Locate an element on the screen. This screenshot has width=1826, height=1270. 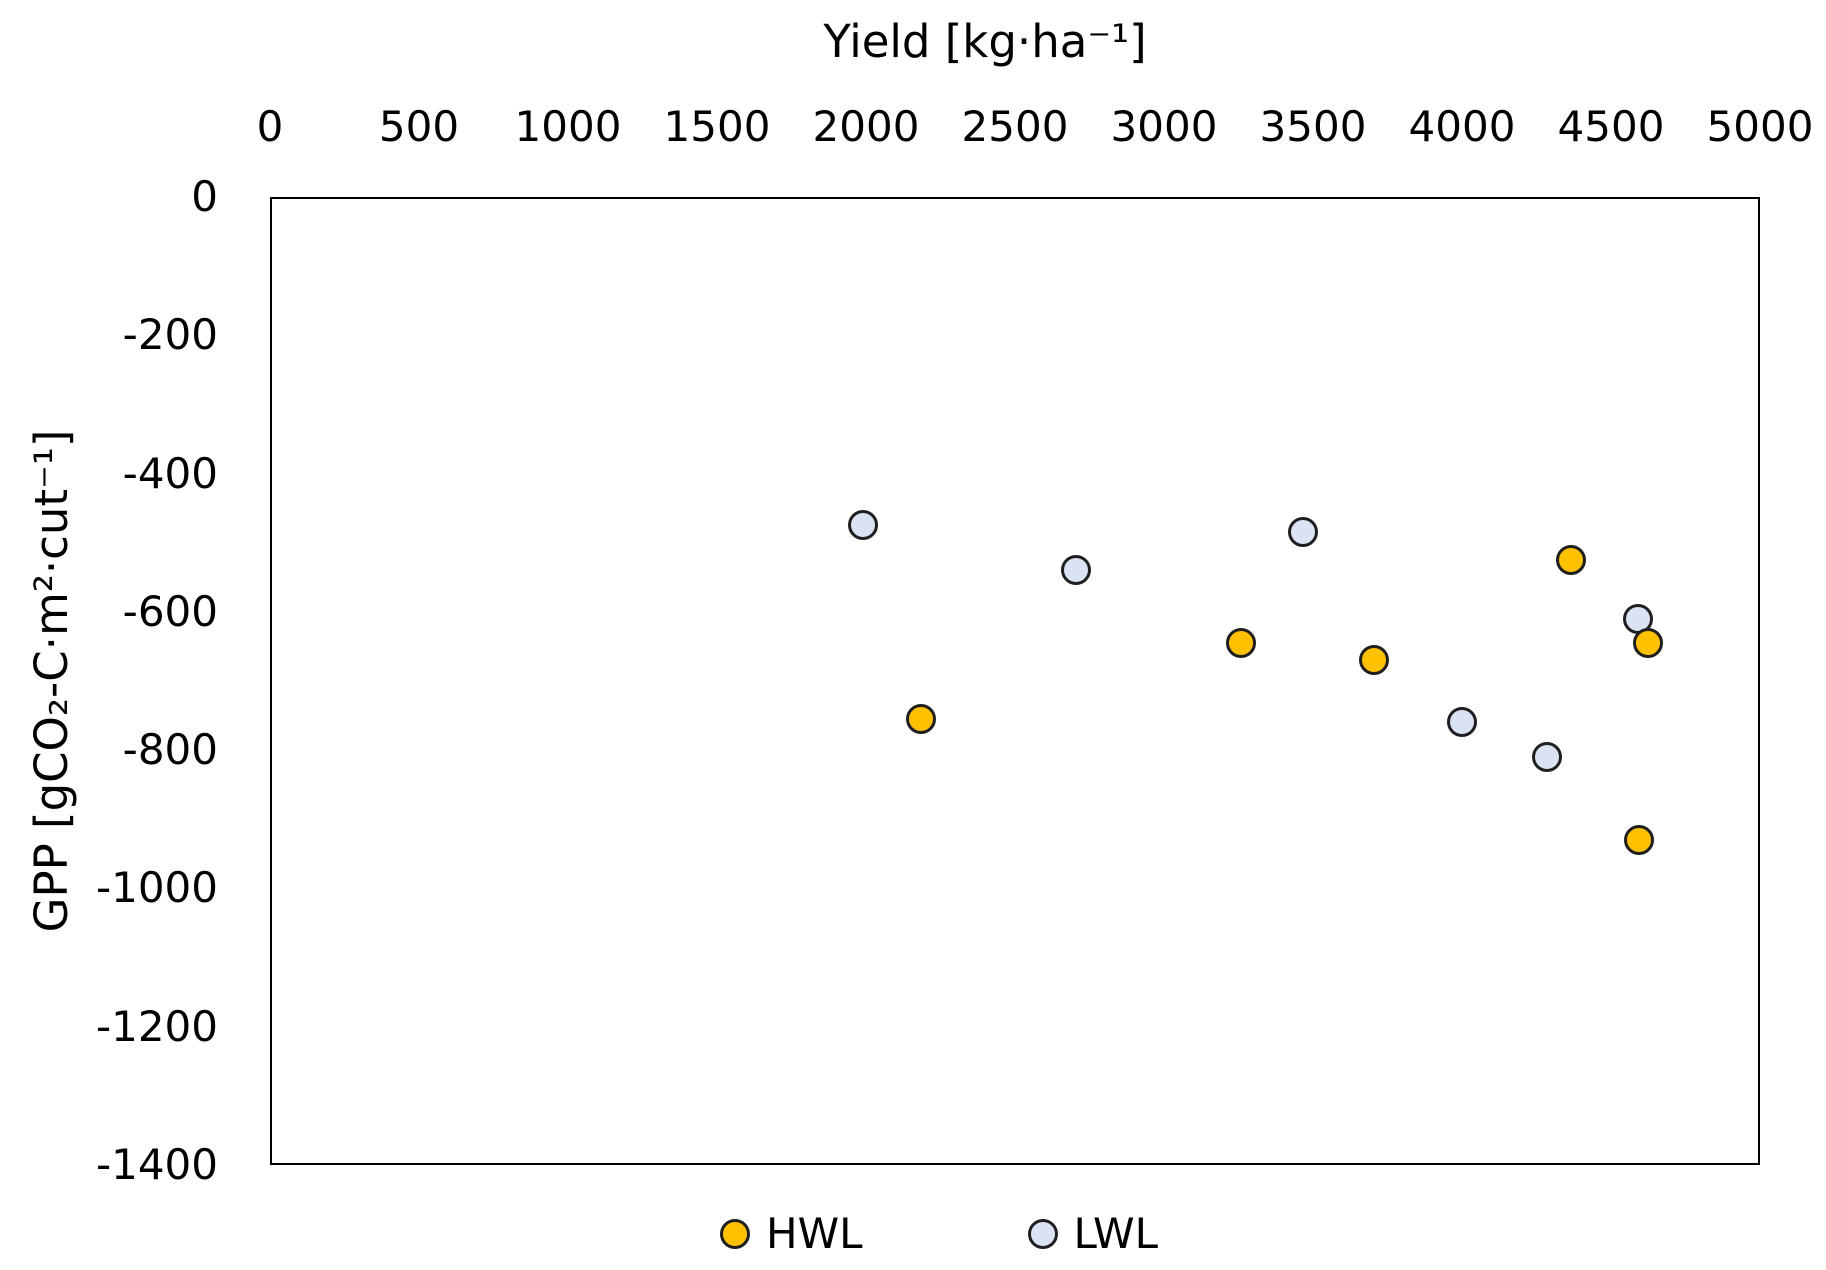
y-tick-label: -800 is located at coordinates (170, 750).